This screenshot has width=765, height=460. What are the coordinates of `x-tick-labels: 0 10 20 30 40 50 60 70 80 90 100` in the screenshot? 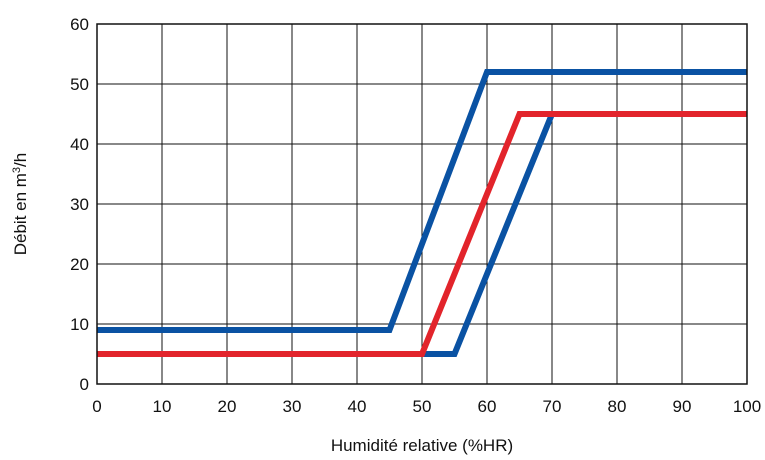 It's located at (426, 406).